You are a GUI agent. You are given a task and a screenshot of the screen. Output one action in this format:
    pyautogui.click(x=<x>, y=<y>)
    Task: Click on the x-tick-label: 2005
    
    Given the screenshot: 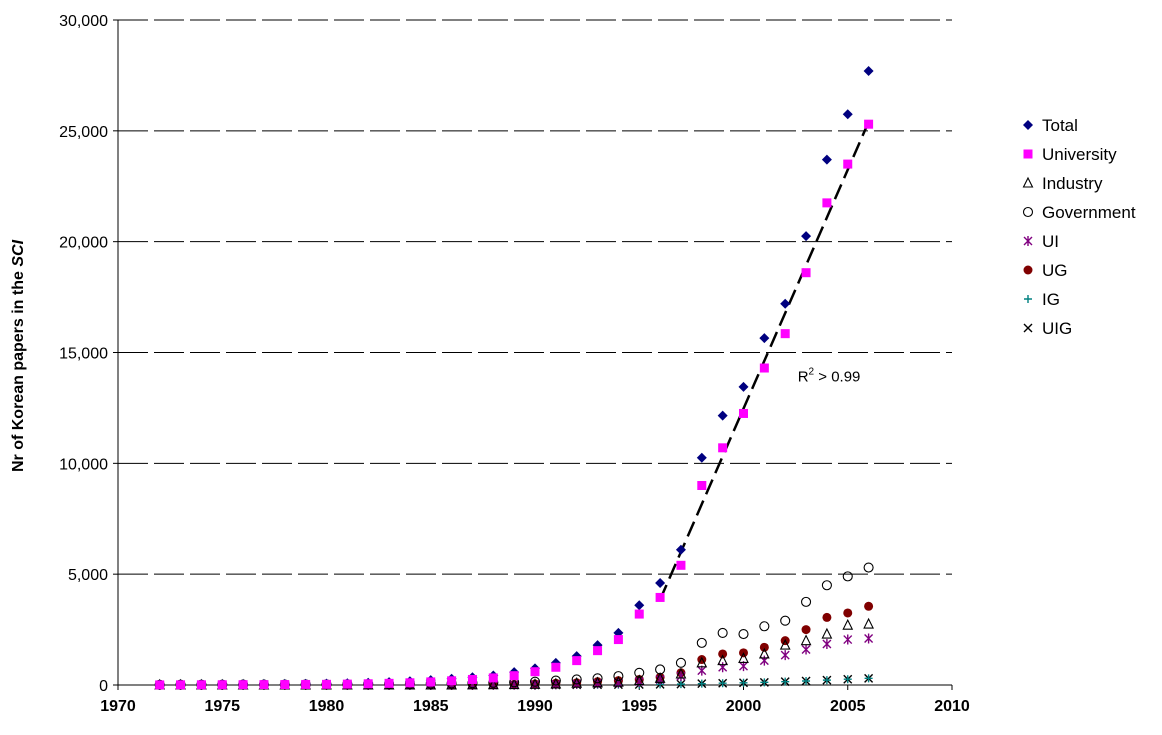 What is the action you would take?
    pyautogui.click(x=848, y=706)
    